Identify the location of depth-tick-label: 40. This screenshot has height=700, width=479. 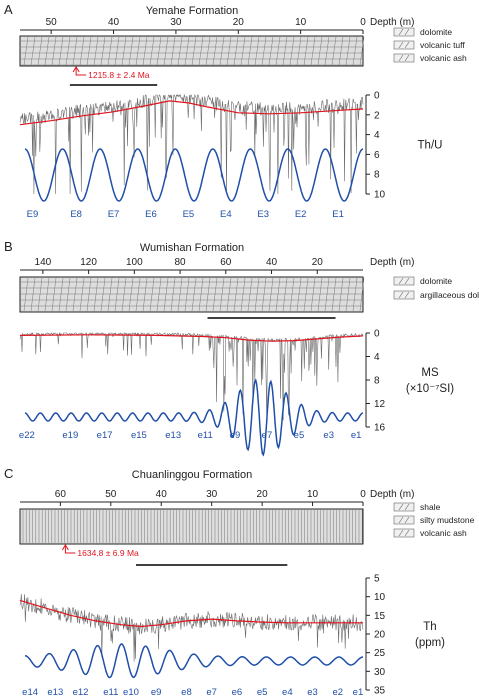
(114, 22).